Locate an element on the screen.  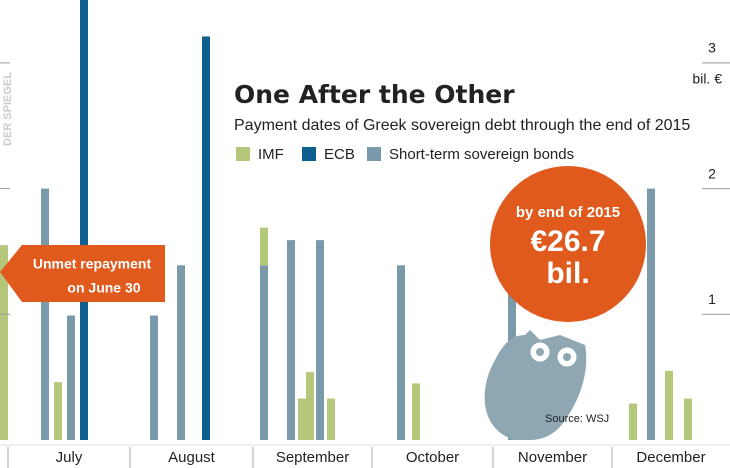
annotation-text: Unmet repayment is located at coordinates (92, 264).